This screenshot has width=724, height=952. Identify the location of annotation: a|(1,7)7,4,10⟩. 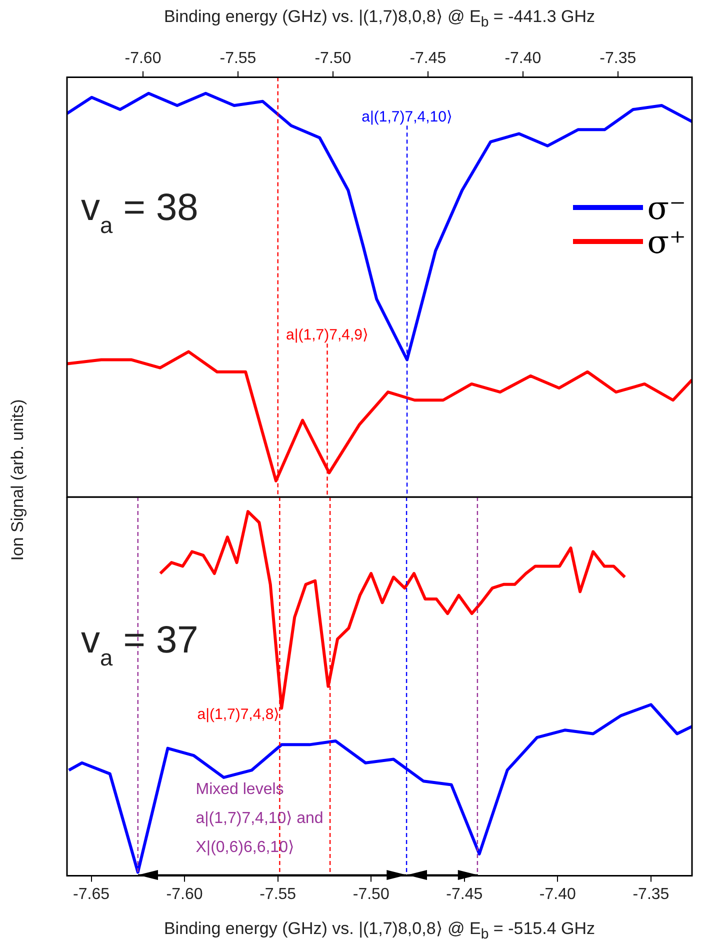
(407, 117).